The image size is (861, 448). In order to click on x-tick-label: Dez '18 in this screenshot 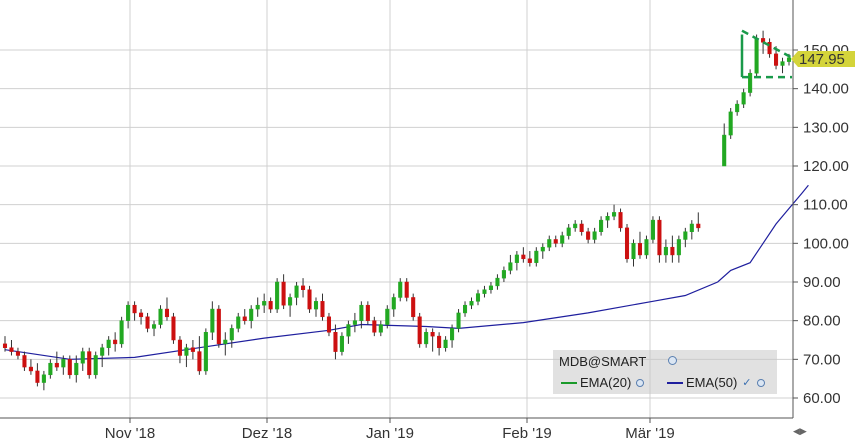, I will do `click(267, 433)`.